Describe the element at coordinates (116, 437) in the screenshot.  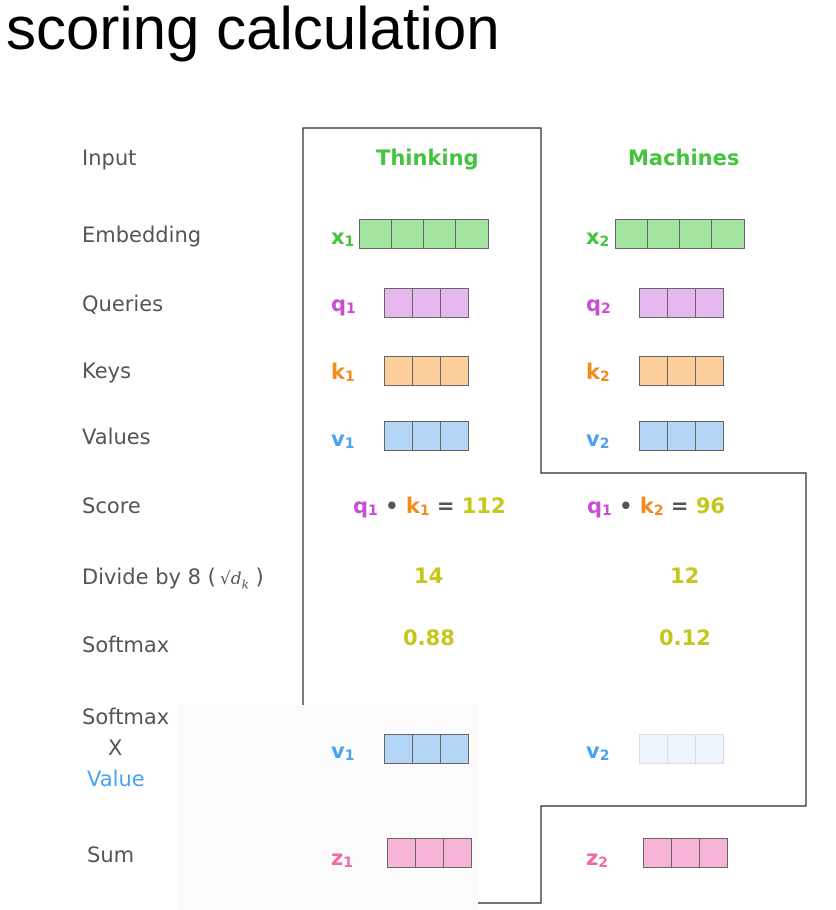
I see `row-label-values: Values` at that location.